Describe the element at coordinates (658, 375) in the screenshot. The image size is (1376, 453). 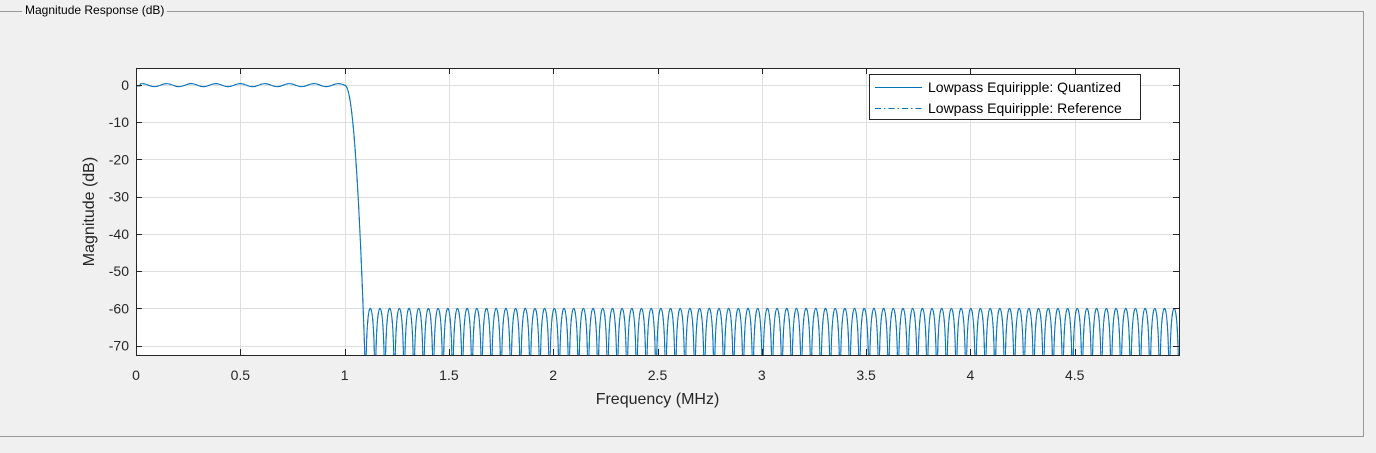
I see `x-tick-label: 2.5` at that location.